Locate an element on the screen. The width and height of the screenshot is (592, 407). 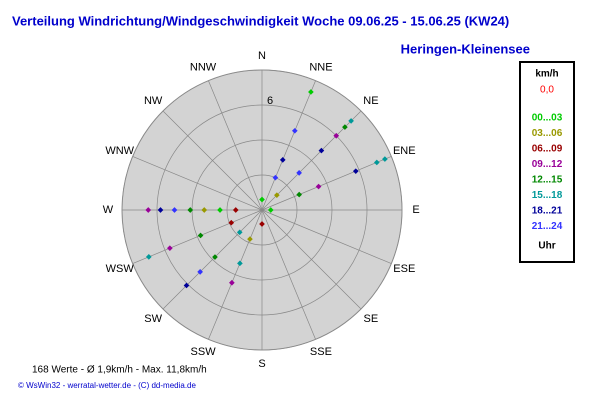
legend-entry: 15...18 is located at coordinates (547, 195).